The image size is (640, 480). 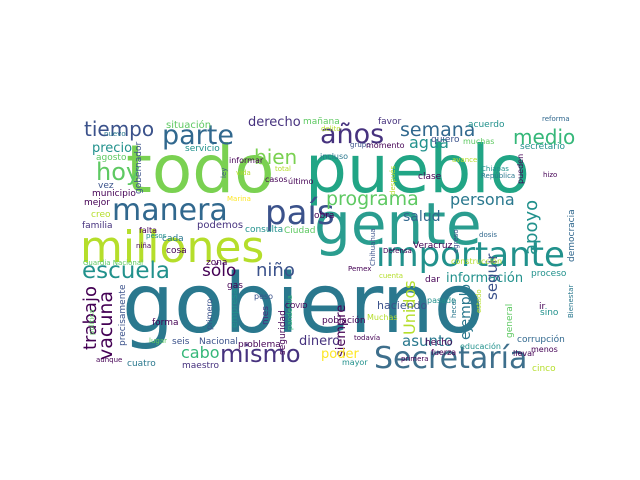 I want to click on word-bien: bien, so click(x=275, y=157).